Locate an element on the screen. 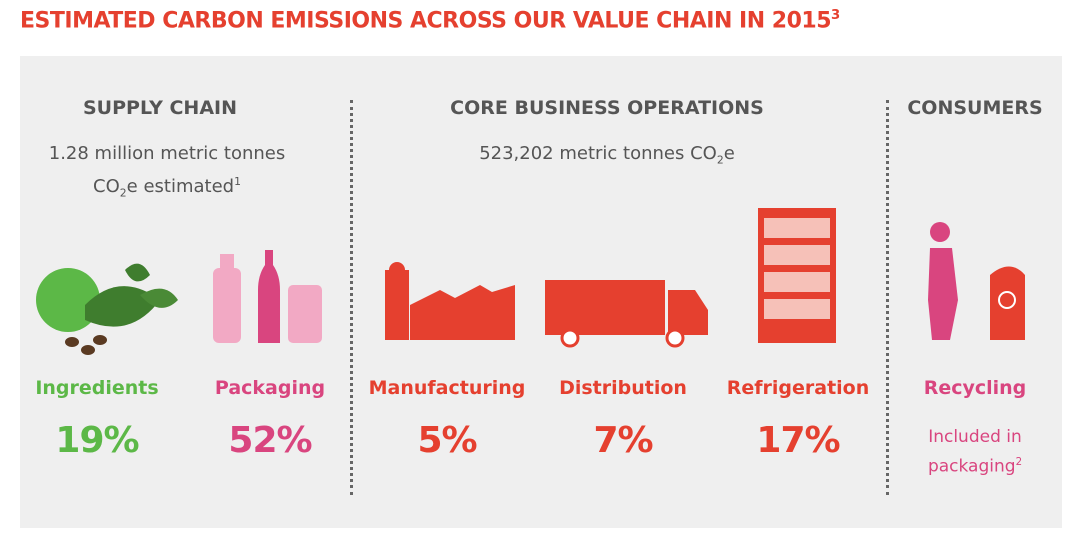 The height and width of the screenshot is (543, 1077). item-value: 19% is located at coordinates (97, 440).